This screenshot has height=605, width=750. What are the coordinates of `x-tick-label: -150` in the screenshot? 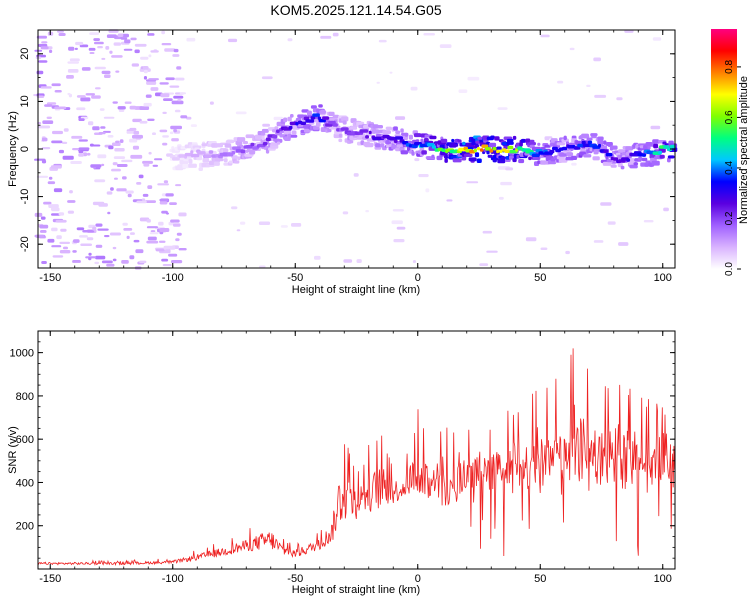 It's located at (50, 579).